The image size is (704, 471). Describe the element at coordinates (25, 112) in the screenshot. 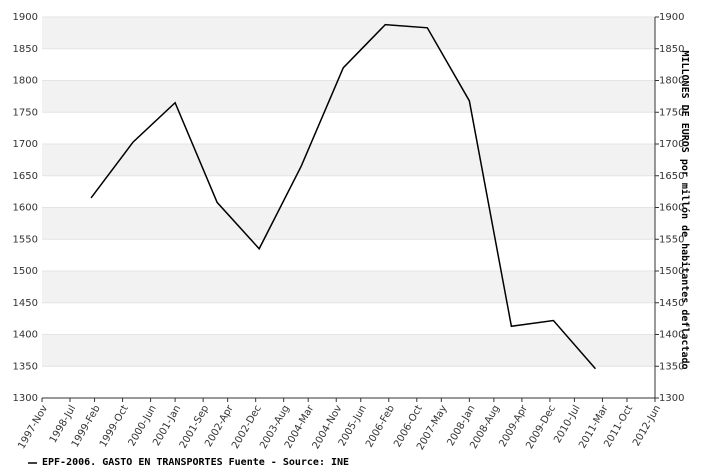

I see `y-tick-label: 1750` at that location.